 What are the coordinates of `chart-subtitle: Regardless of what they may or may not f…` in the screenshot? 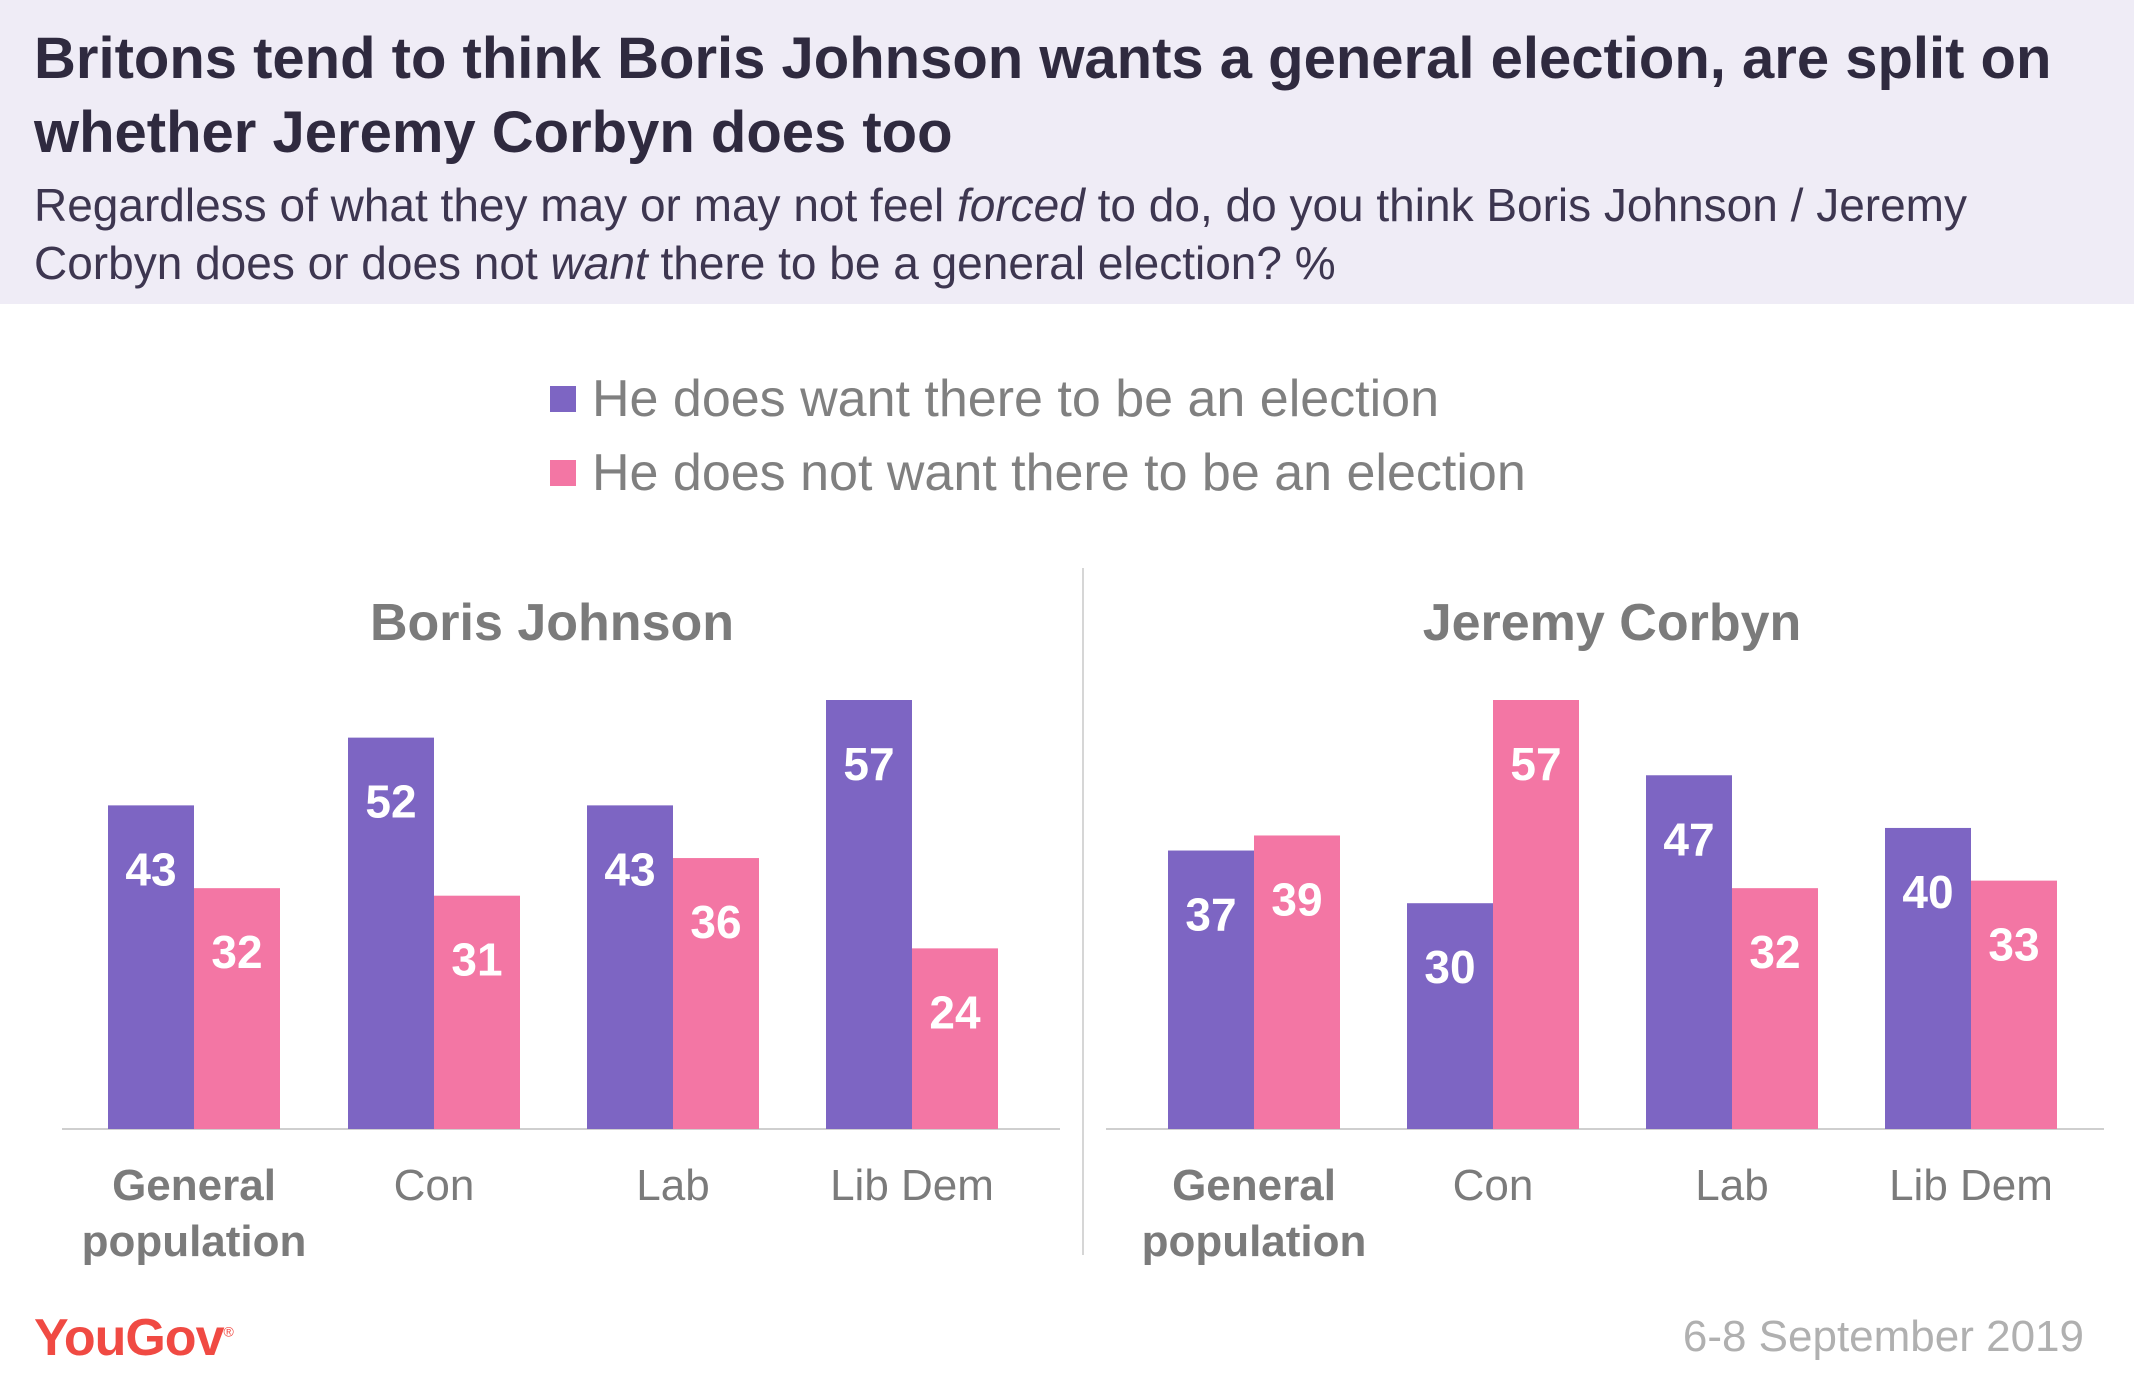 It's located at (1064, 234).